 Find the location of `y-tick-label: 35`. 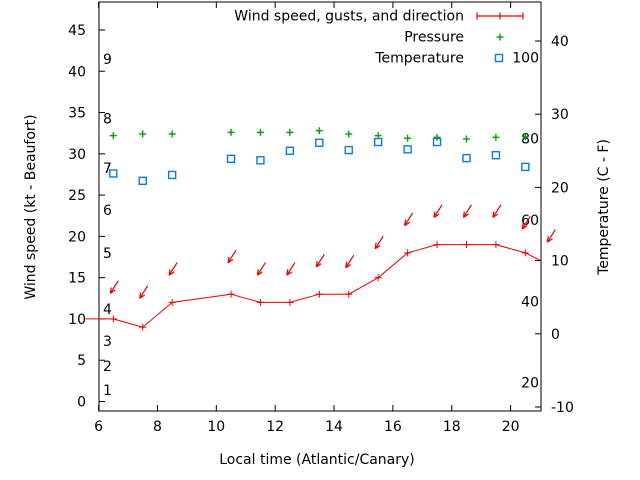

y-tick-label: 35 is located at coordinates (77, 114).